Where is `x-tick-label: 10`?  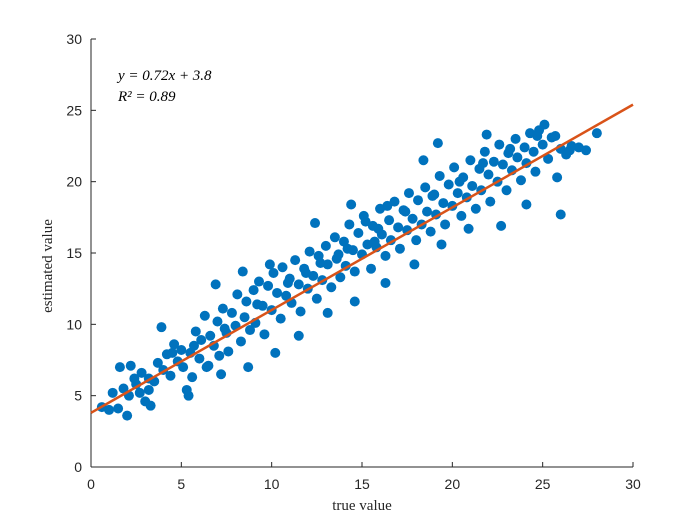 x-tick-label: 10 is located at coordinates (272, 484).